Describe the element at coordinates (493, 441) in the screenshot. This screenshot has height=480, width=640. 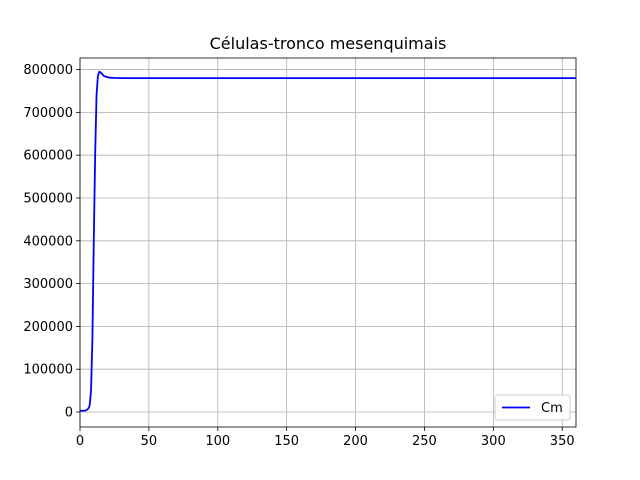
I see `x-tick-label: 300` at that location.